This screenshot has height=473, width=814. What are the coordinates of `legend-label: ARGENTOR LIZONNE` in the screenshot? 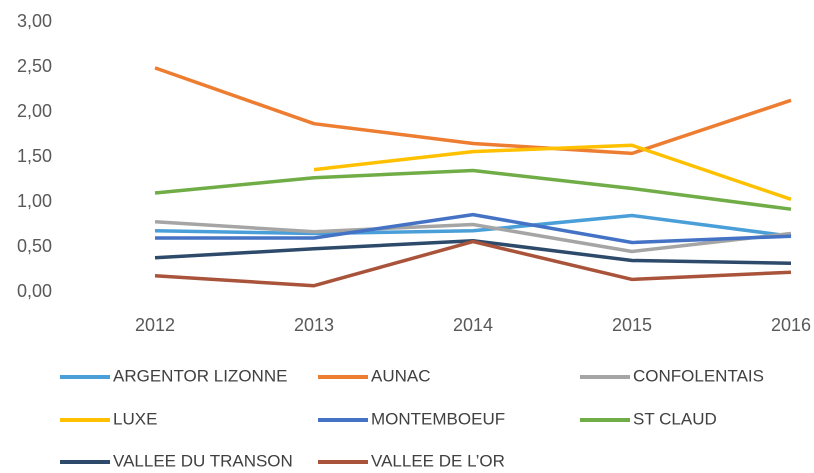 It's located at (200, 375).